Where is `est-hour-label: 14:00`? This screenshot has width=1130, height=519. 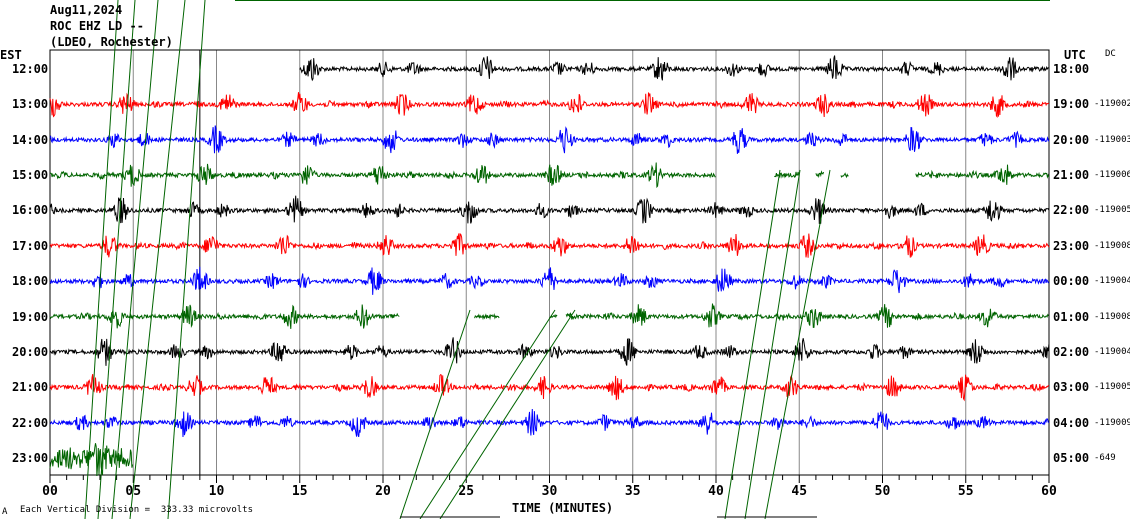 est-hour-label: 14:00 is located at coordinates (30, 139).